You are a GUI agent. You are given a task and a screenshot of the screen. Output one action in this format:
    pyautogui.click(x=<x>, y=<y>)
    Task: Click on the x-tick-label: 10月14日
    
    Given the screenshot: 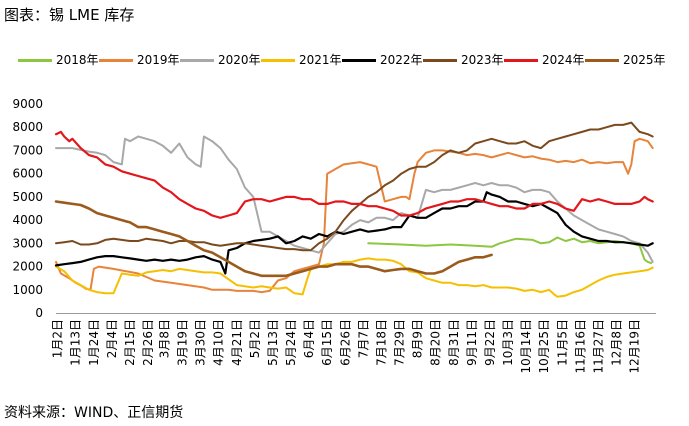 What is the action you would take?
    pyautogui.click(x=526, y=346)
    